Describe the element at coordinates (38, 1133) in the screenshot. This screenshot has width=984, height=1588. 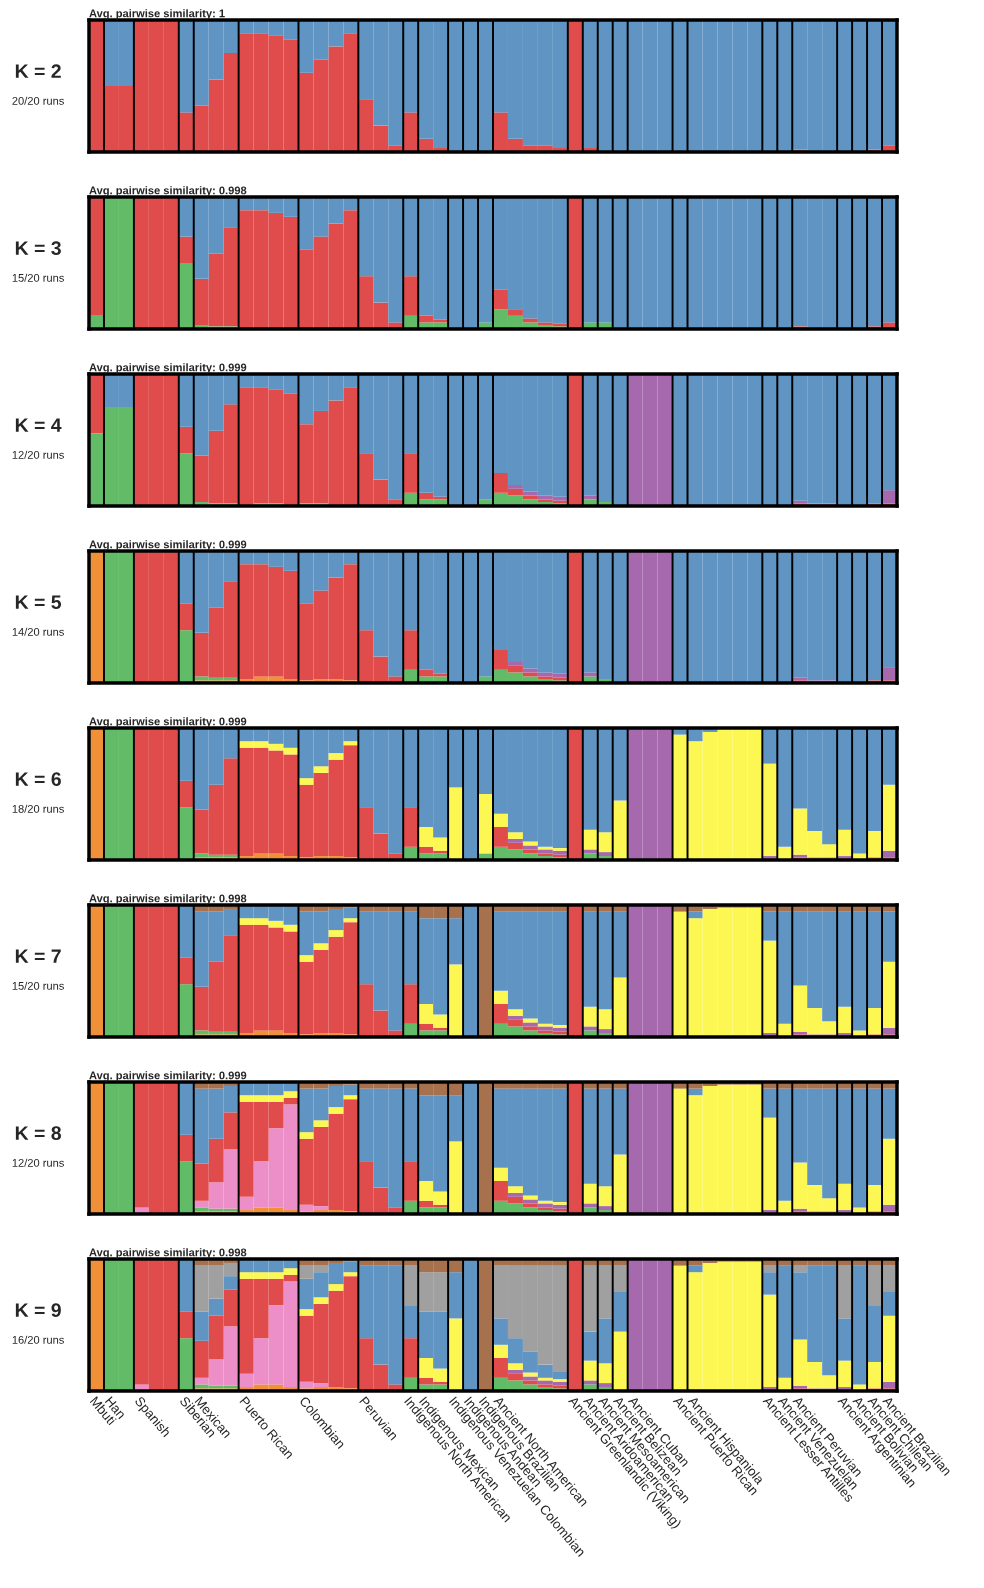
I see `y-axis-title: K = 8` at that location.